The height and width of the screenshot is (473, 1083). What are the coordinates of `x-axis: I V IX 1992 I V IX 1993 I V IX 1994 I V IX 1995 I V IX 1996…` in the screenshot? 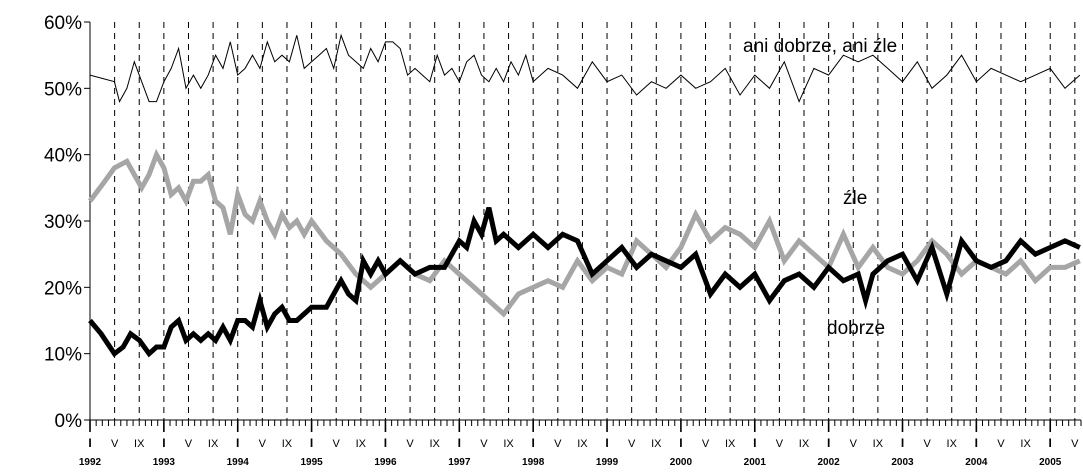 It's located at (580, 443).